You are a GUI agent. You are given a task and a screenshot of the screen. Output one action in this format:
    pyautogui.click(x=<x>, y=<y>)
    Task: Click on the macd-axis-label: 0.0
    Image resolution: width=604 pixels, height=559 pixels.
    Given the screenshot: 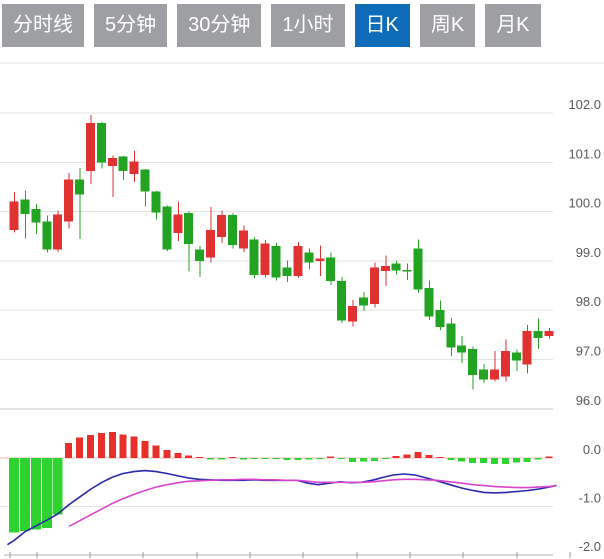 What is the action you would take?
    pyautogui.click(x=592, y=449)
    